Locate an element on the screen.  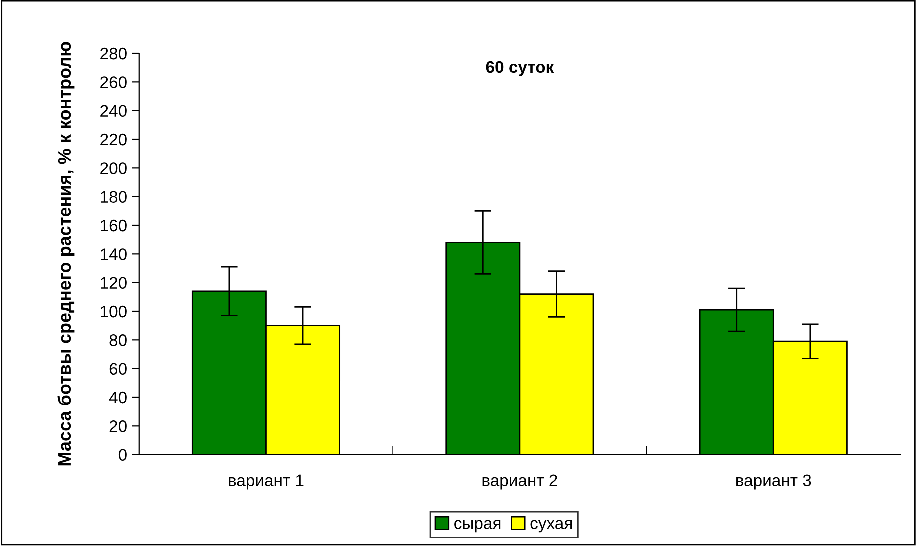
chart-title: 60 суток is located at coordinates (520, 68).